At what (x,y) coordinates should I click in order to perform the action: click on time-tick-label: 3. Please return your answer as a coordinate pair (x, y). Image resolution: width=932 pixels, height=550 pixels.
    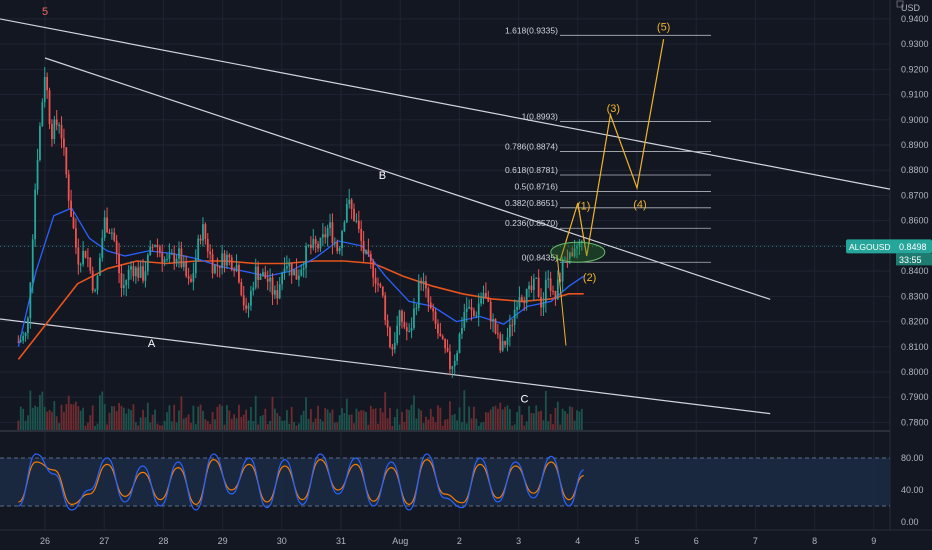
    Looking at the image, I should click on (518, 541).